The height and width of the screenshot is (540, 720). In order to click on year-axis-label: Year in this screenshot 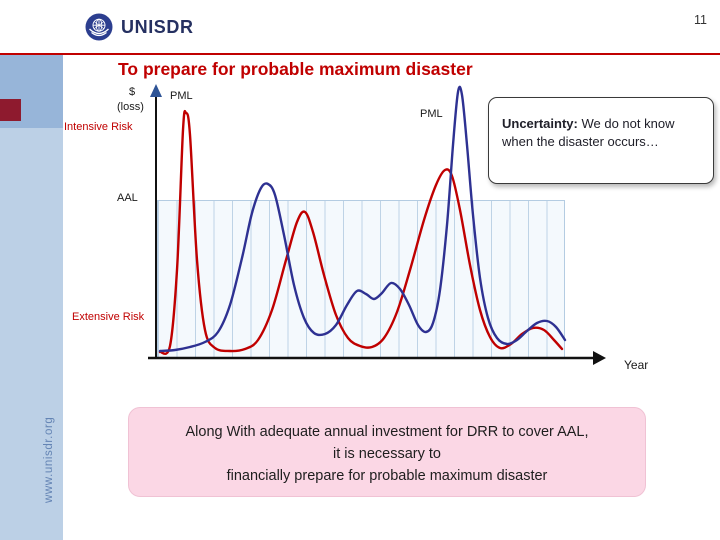, I will do `click(636, 365)`.